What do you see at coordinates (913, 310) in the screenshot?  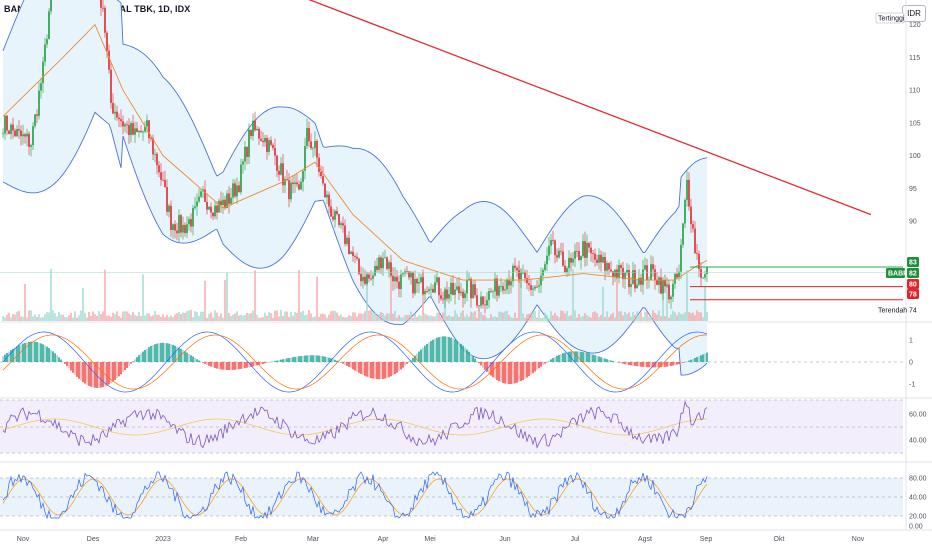 I see `low-value-tag: 74` at bounding box center [913, 310].